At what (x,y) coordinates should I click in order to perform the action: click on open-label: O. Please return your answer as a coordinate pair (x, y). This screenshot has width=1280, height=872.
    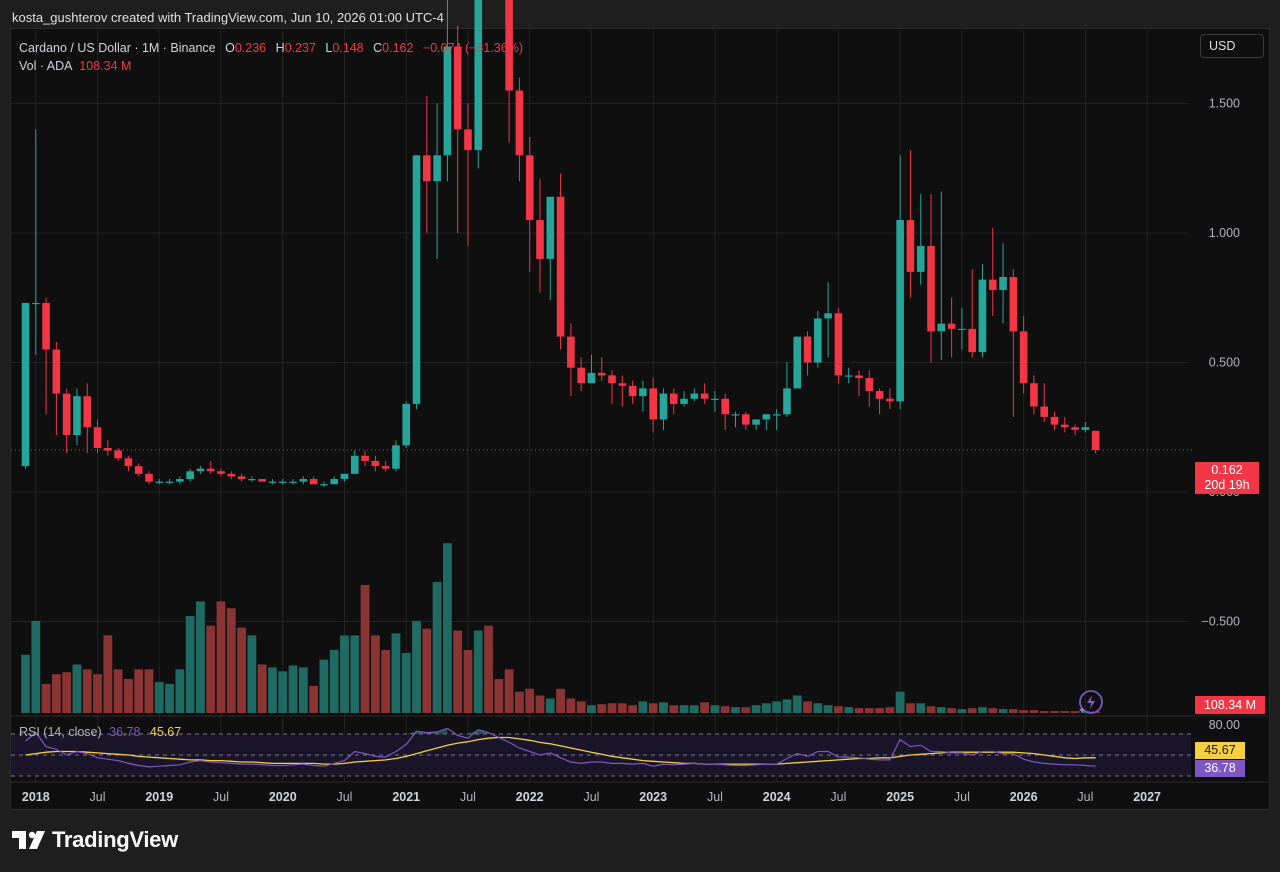
    Looking at the image, I should click on (230, 48).